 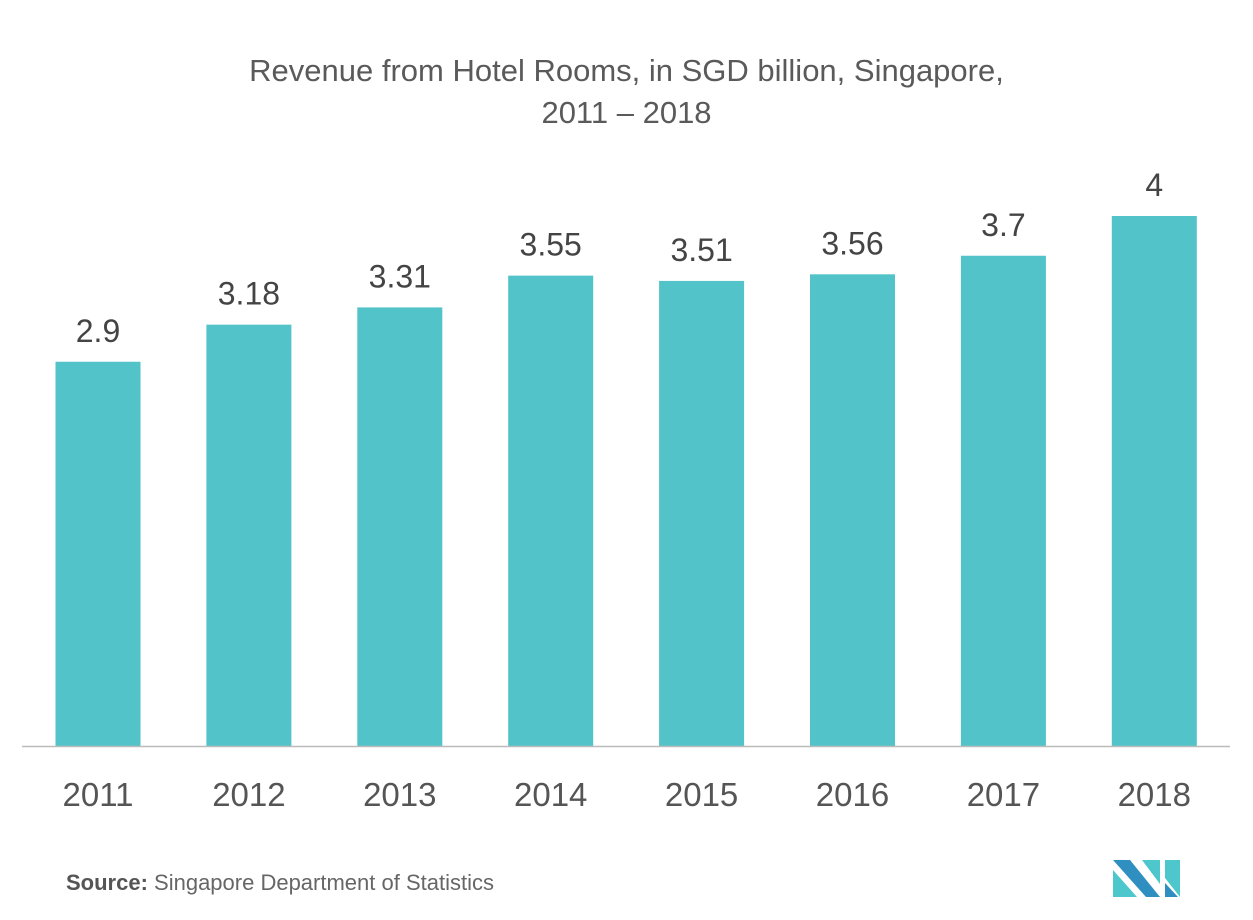 I want to click on data-label: 3.51, so click(x=701, y=250).